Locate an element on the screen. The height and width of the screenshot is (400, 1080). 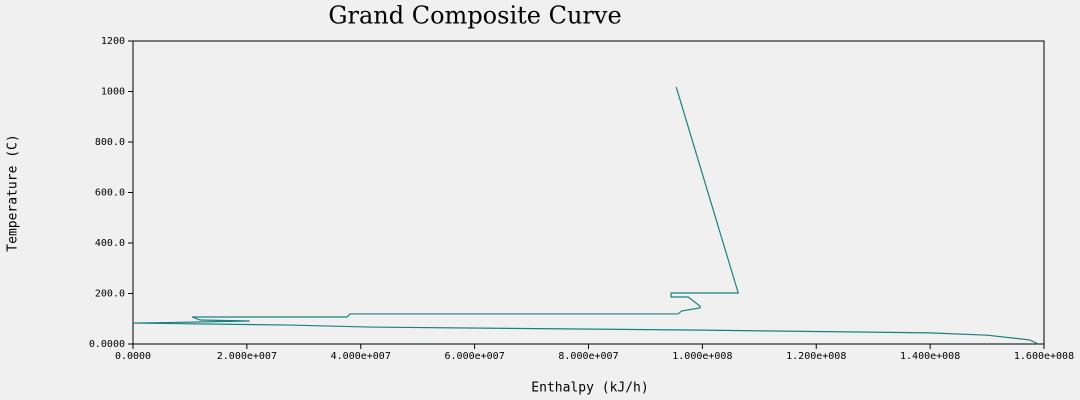
x-tick-label: 1.400e+008 is located at coordinates (930, 356).